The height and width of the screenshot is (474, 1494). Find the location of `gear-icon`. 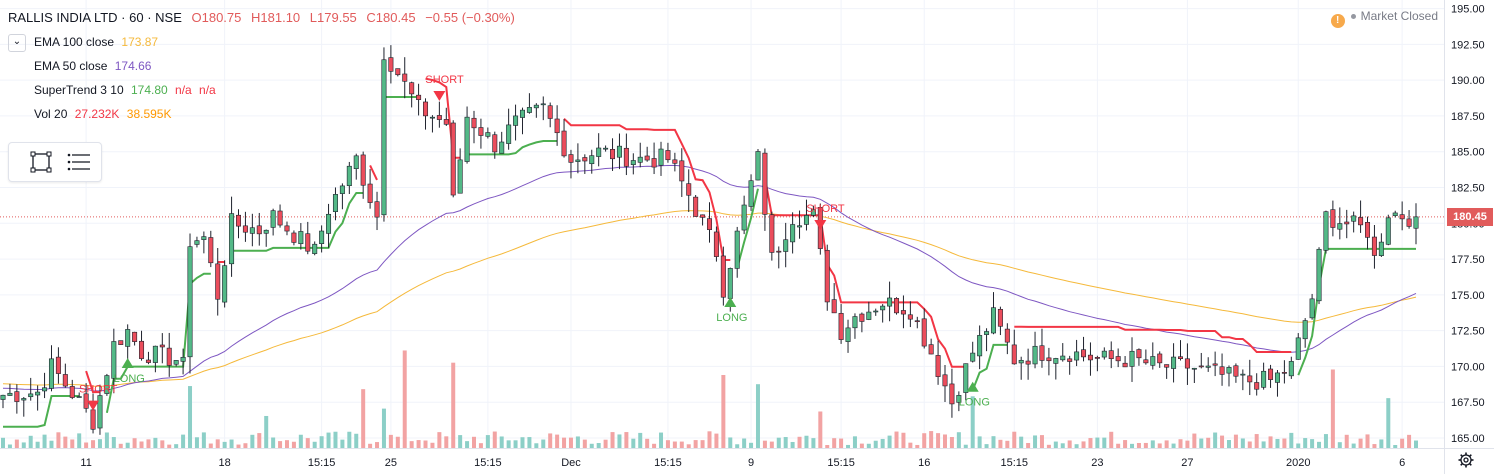

gear-icon is located at coordinates (1466, 460).